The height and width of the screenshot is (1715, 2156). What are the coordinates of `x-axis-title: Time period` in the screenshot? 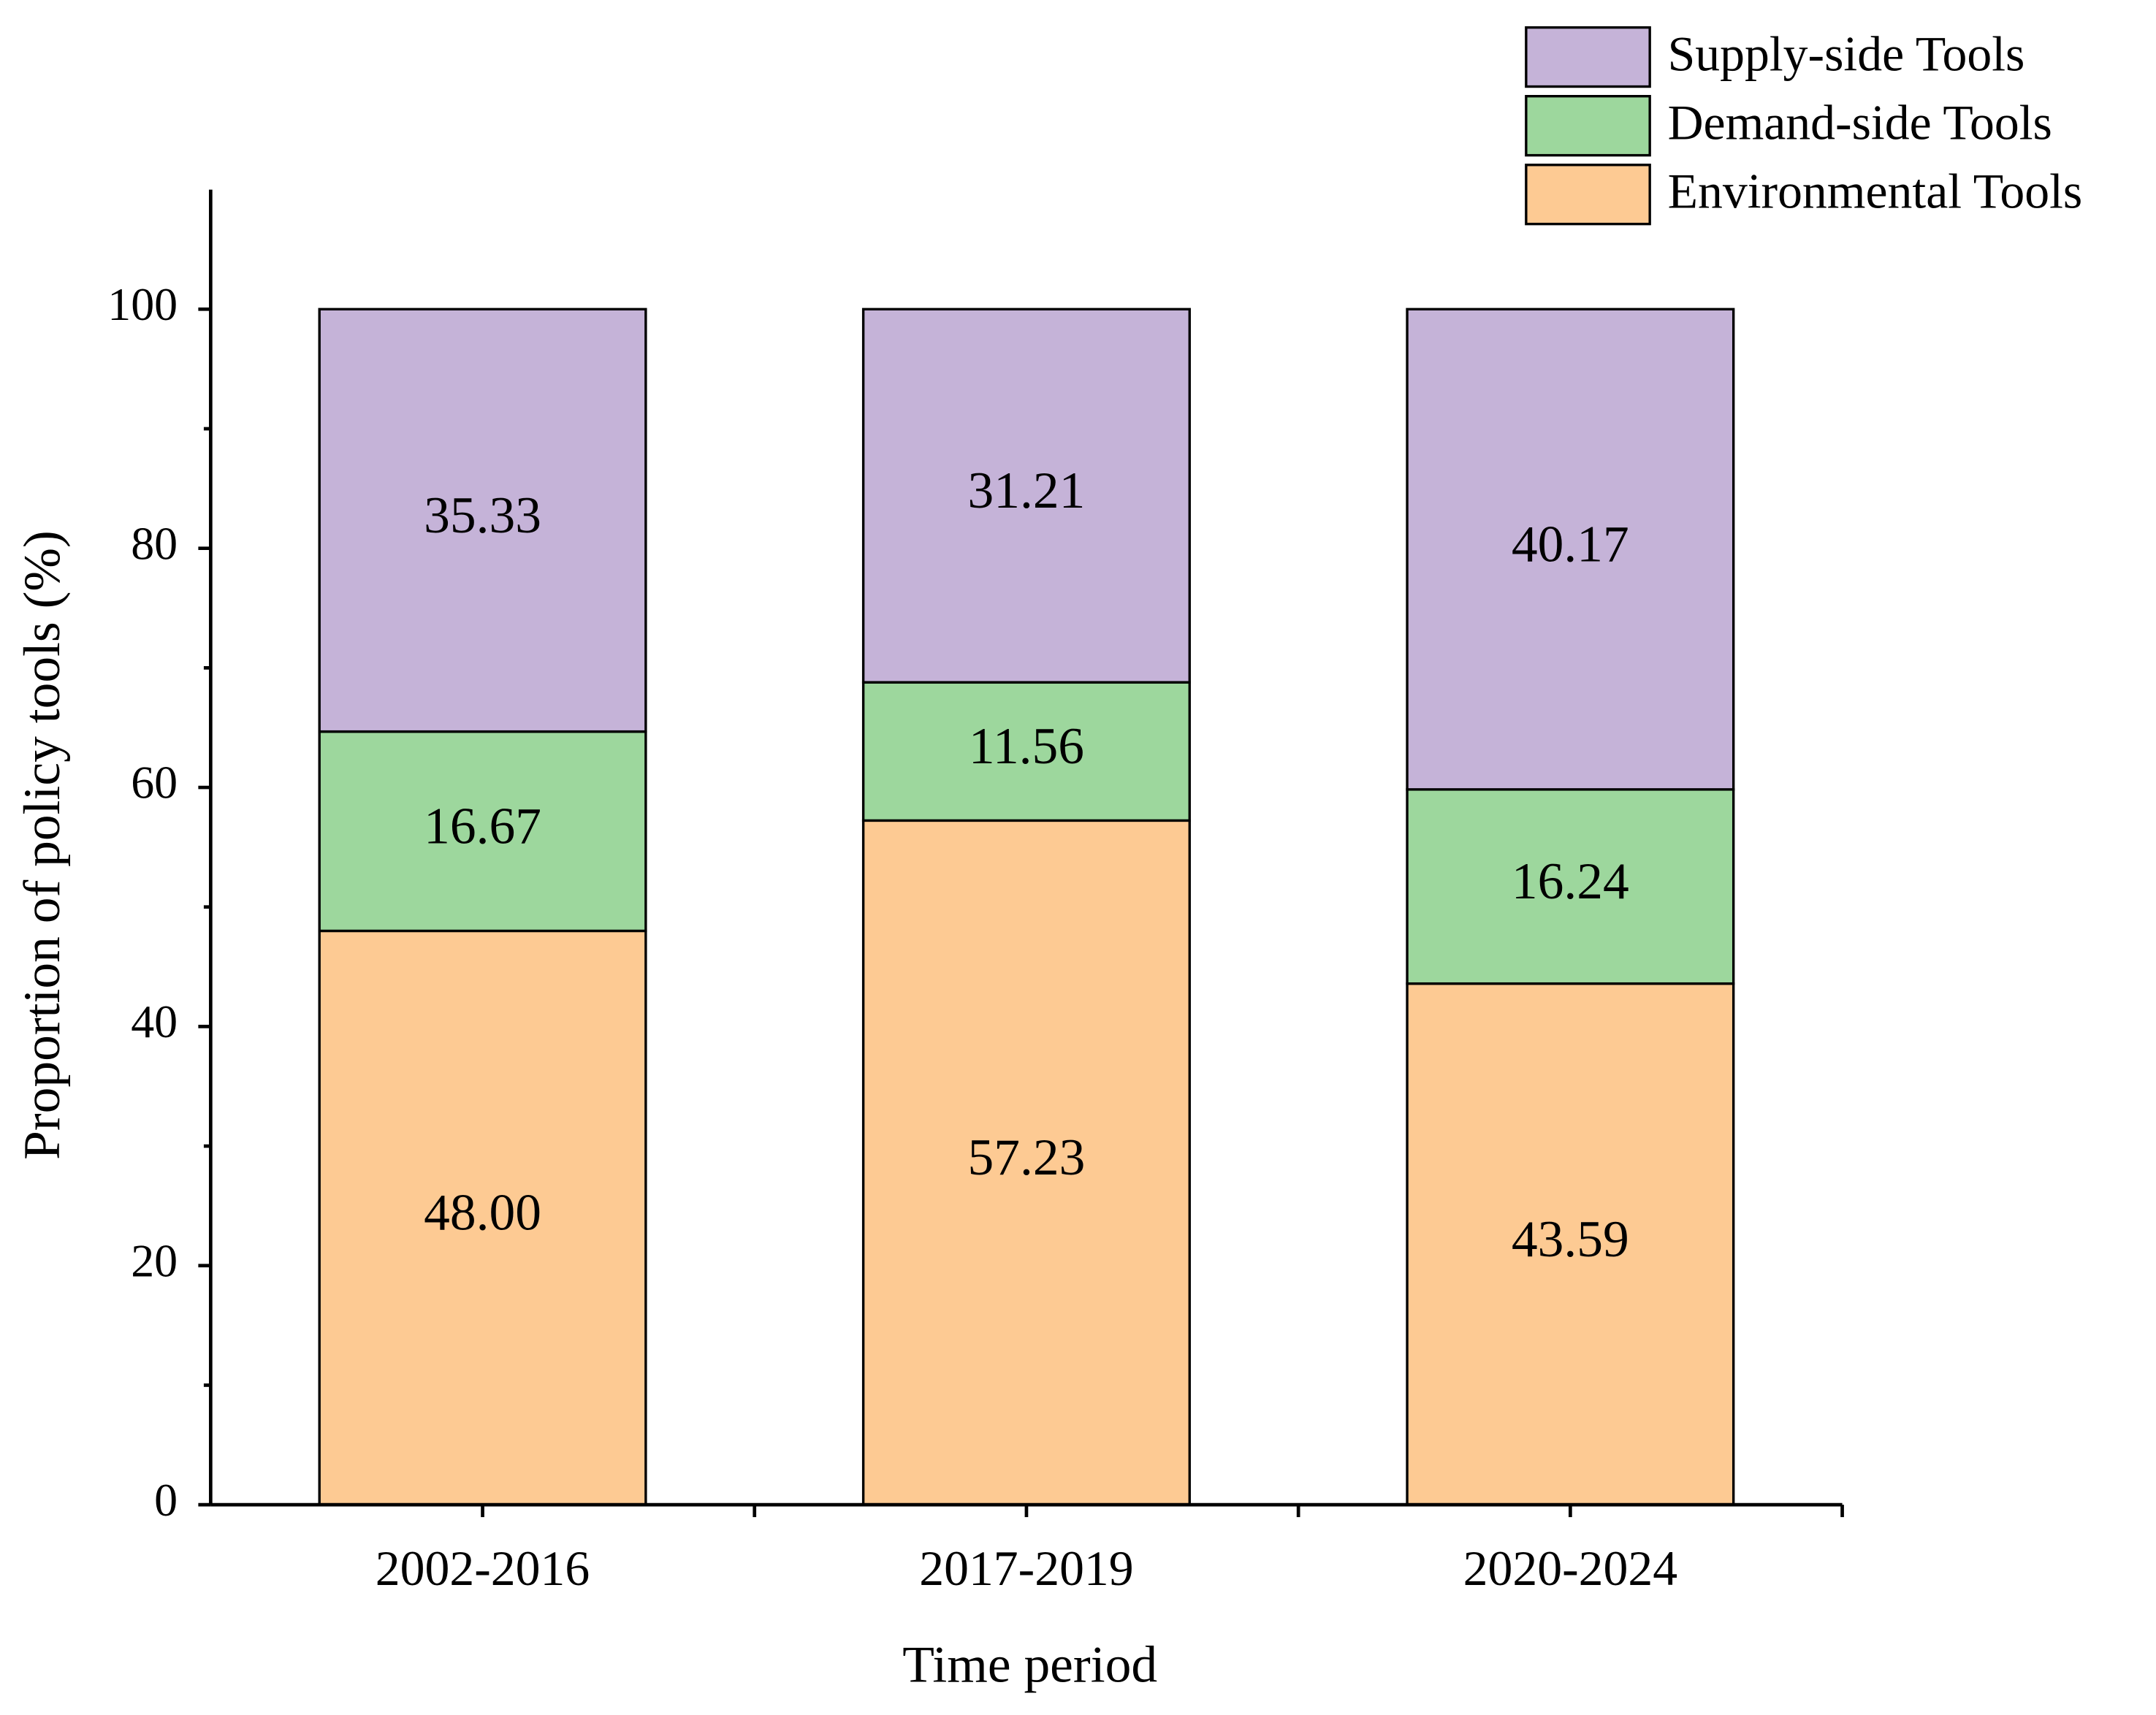 It's located at (1029, 1664).